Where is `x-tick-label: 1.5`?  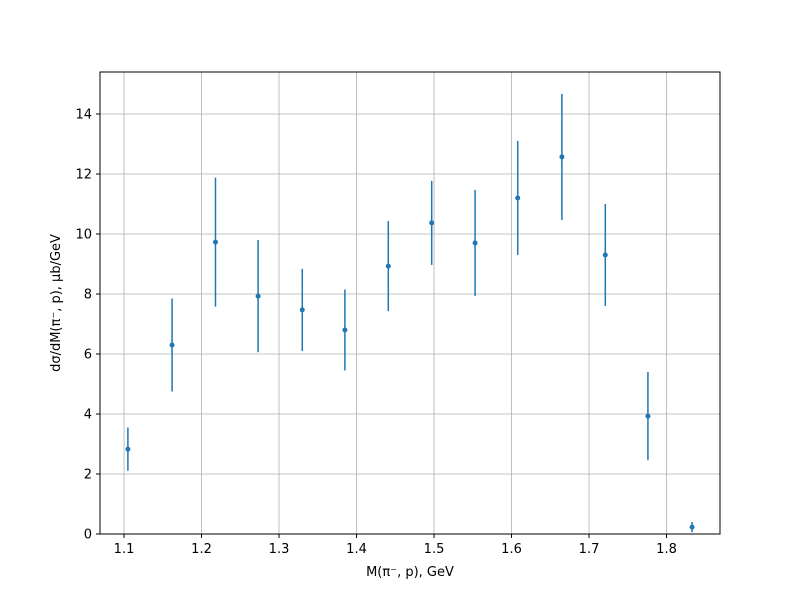
x-tick-label: 1.5 is located at coordinates (434, 549).